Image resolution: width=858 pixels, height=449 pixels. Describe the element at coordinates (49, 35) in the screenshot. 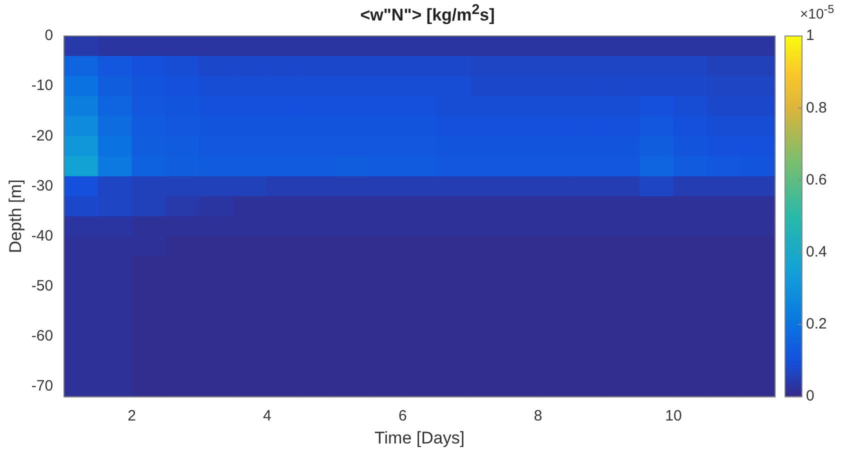

I see `y-tick-label: 0` at that location.